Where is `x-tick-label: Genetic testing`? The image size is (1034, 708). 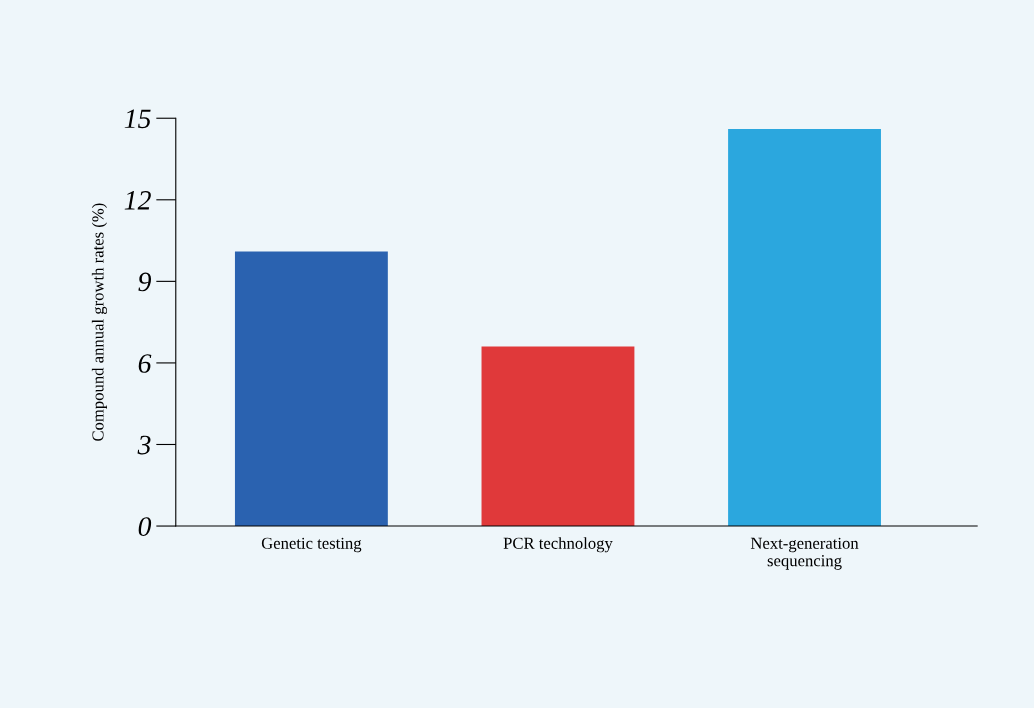 x-tick-label: Genetic testing is located at coordinates (311, 545).